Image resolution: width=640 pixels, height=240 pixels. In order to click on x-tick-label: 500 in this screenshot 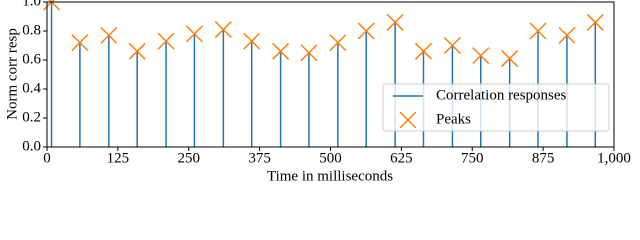, I will do `click(330, 158)`.